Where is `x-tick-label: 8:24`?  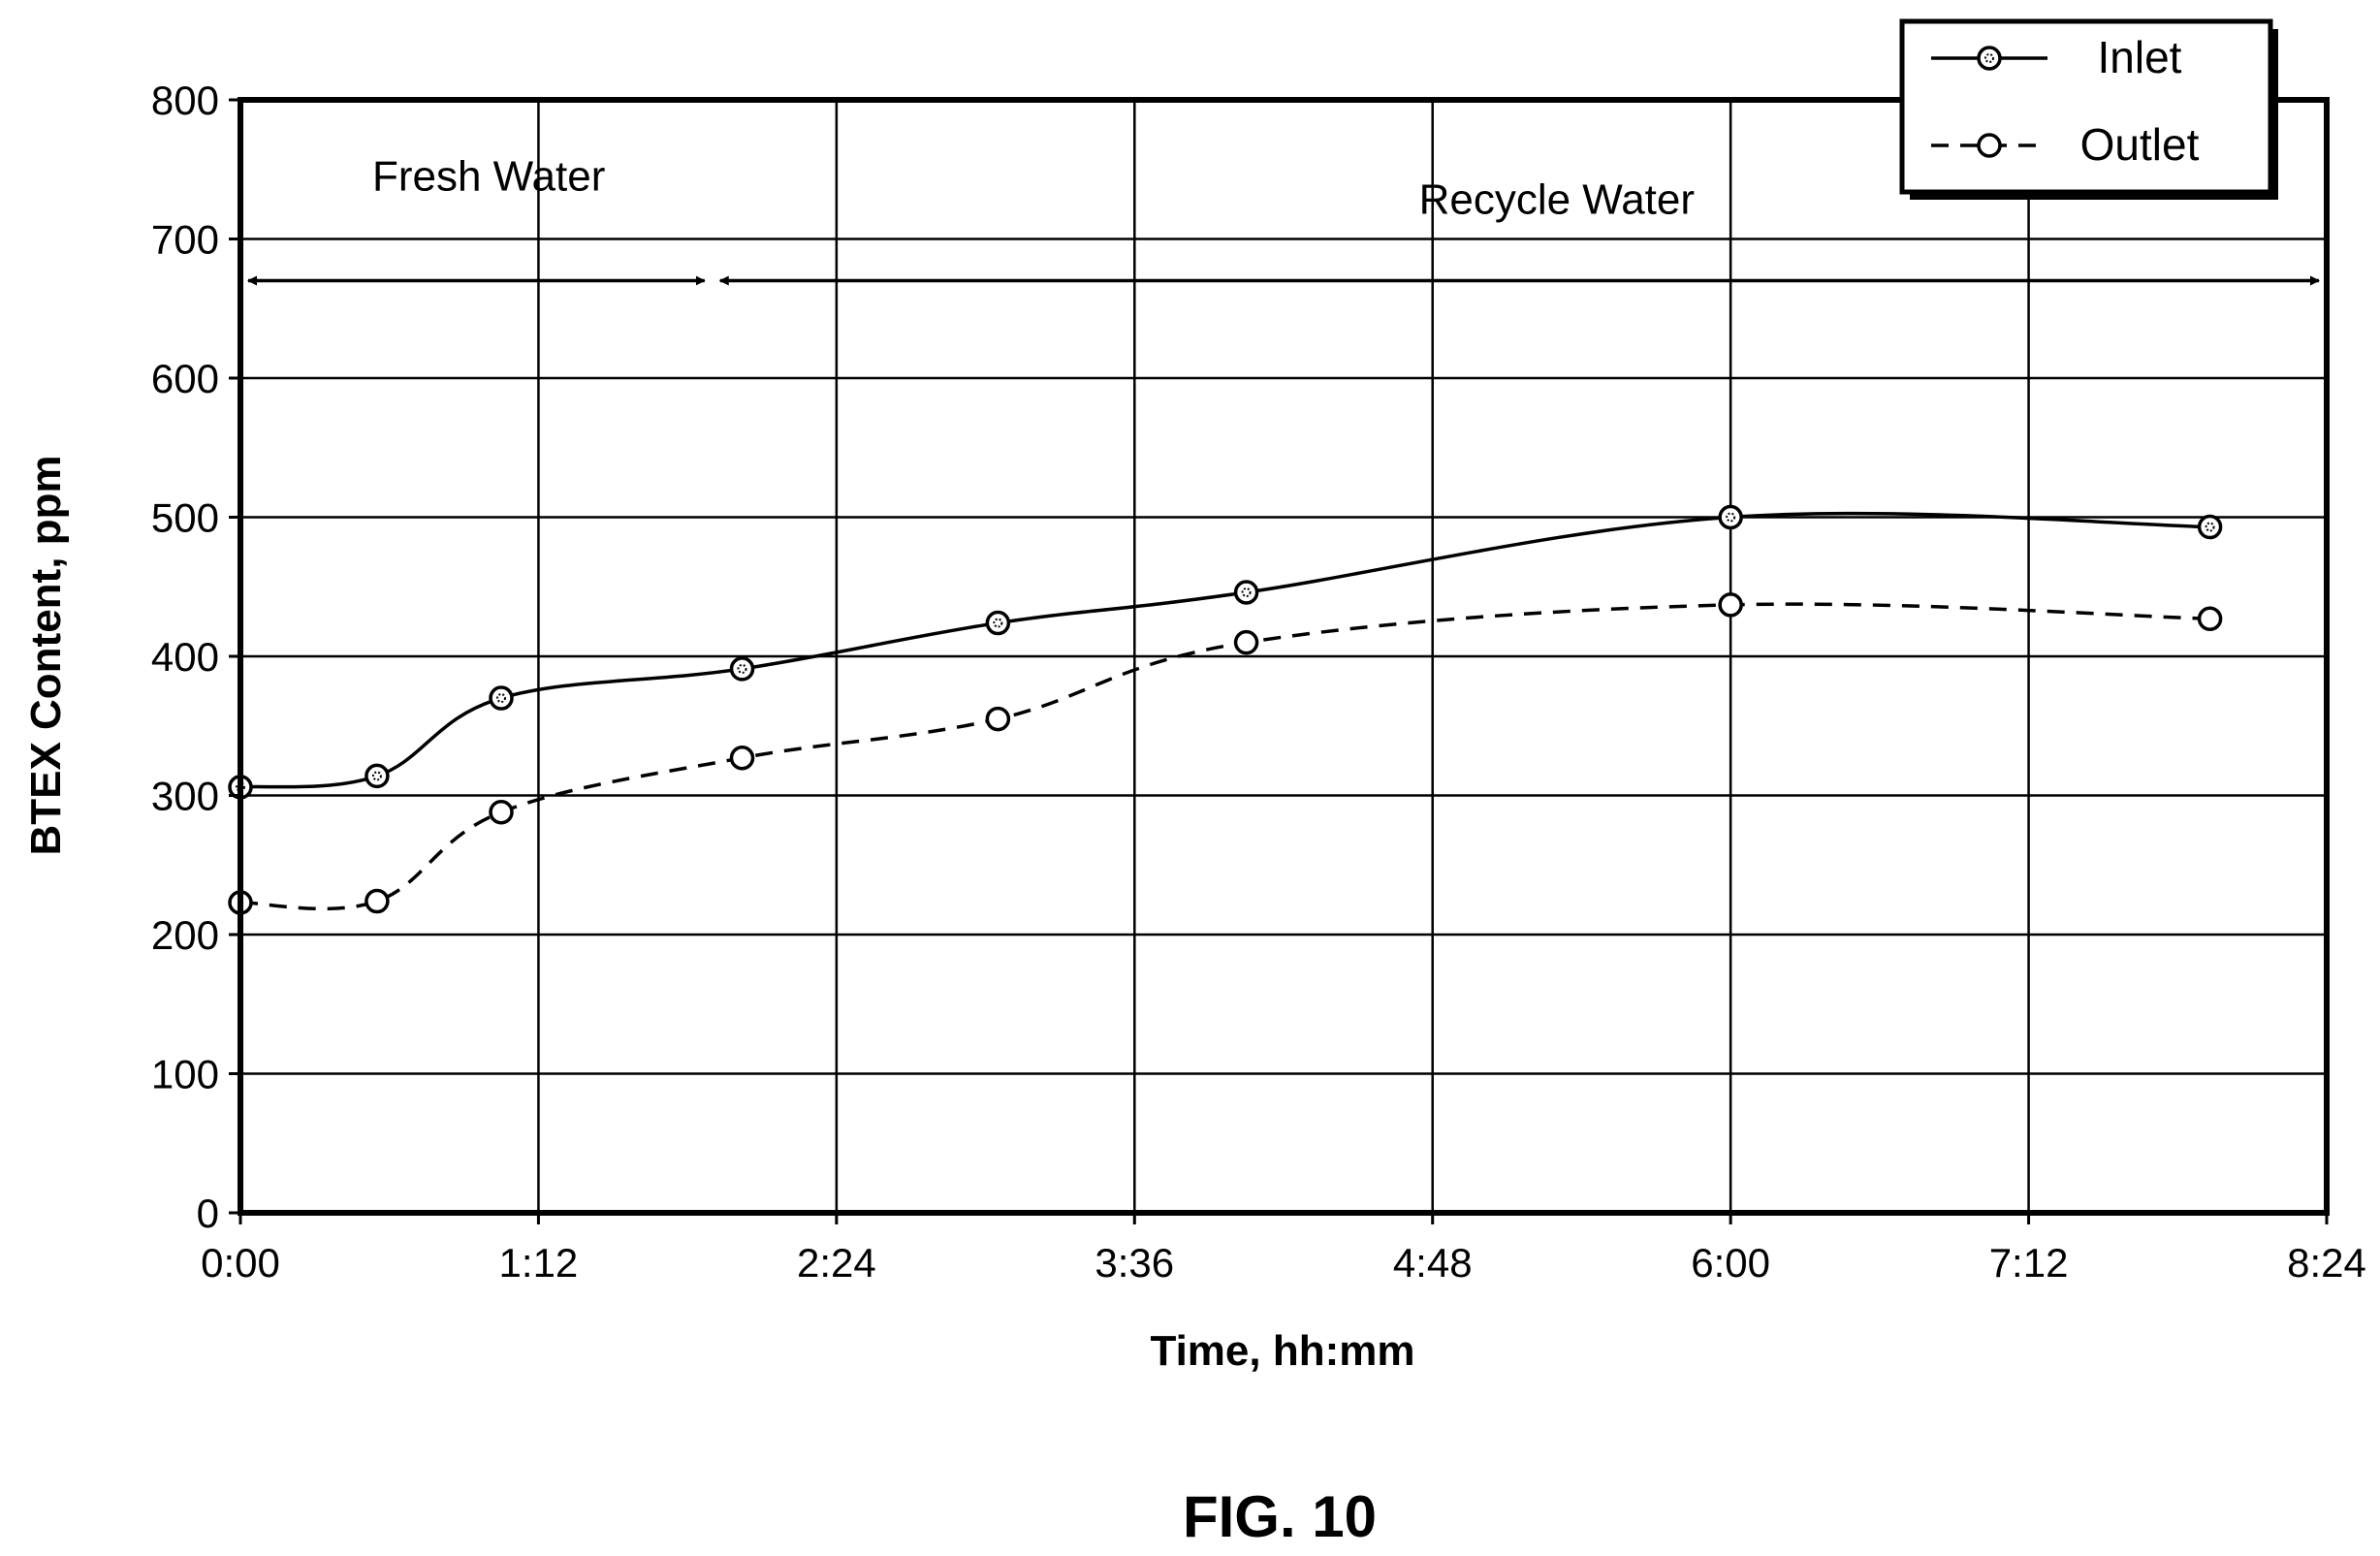 x-tick-label: 8:24 is located at coordinates (2326, 1263).